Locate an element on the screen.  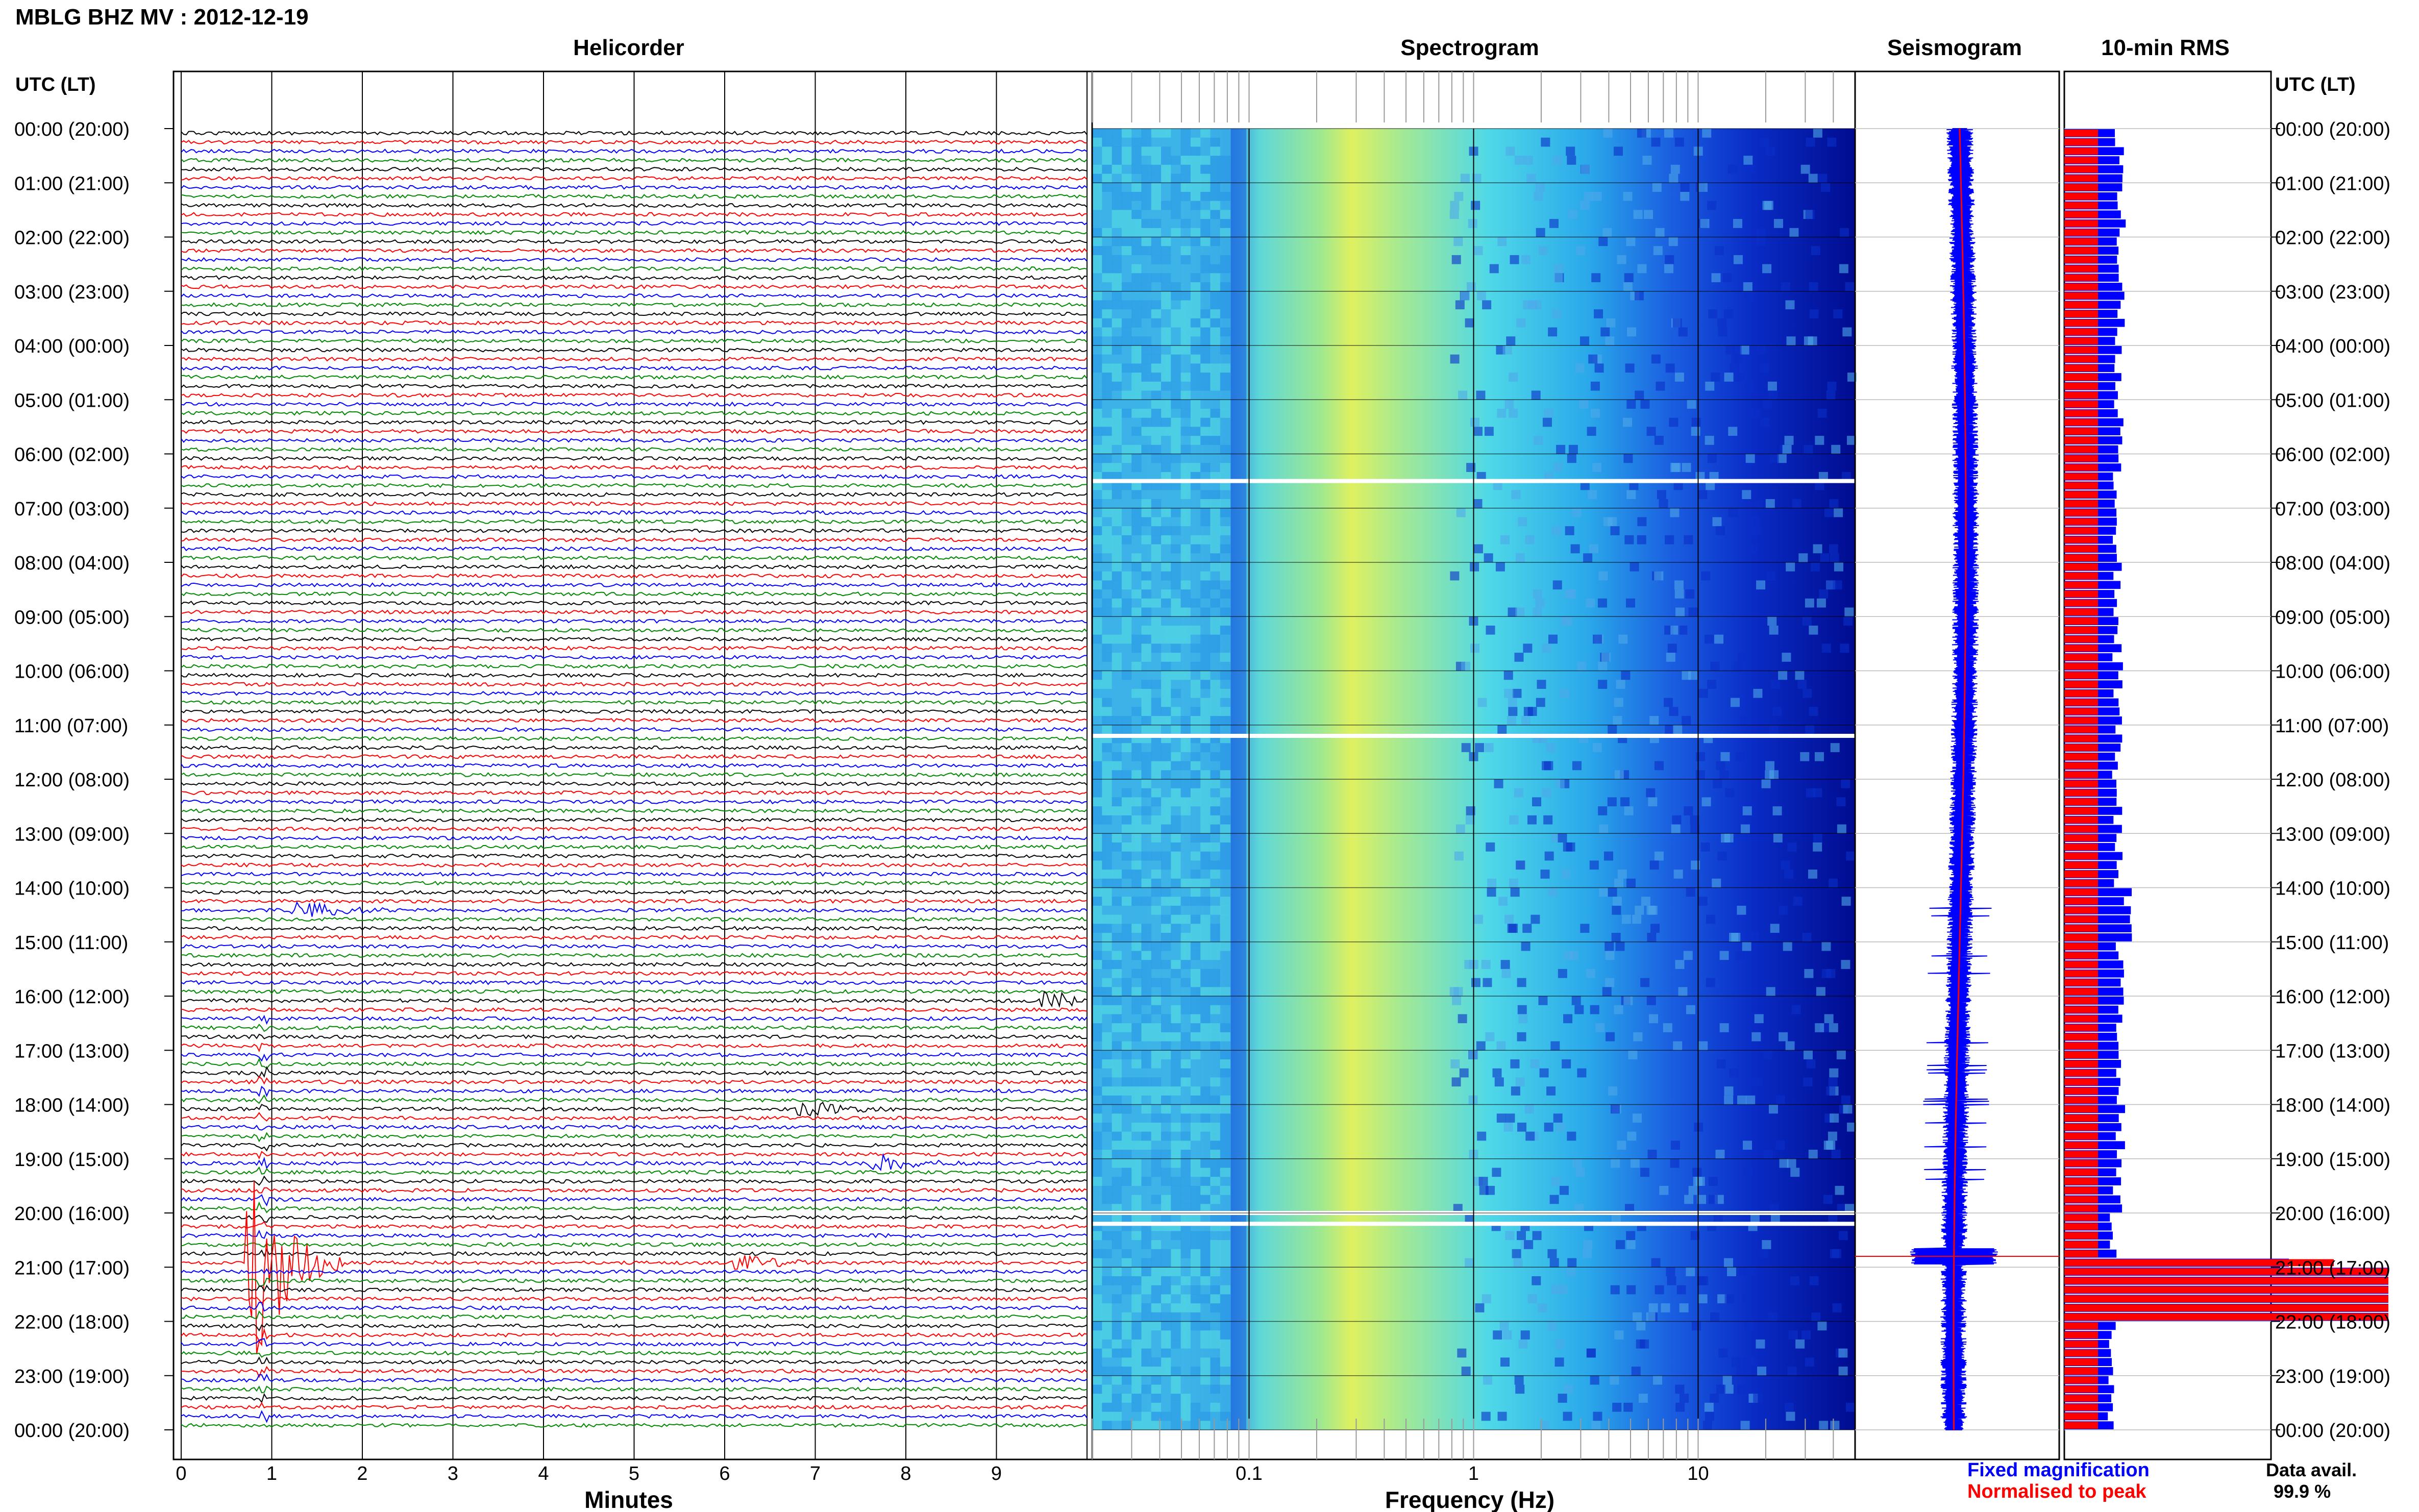
frequency-tick-label: 10 is located at coordinates (1698, 1473).